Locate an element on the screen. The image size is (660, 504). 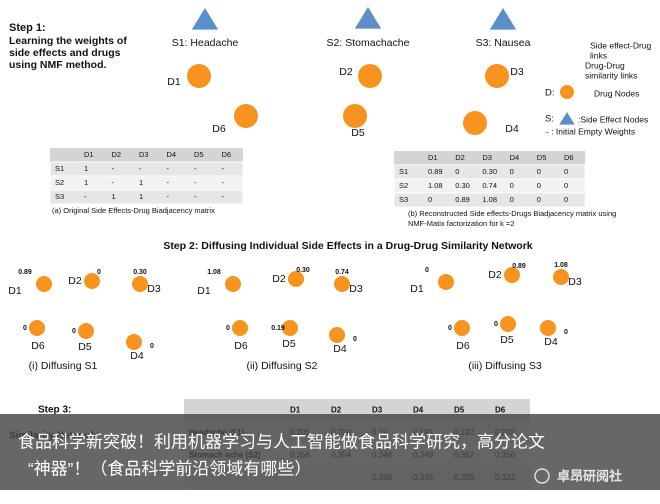
table-header-bg is located at coordinates (146, 155).